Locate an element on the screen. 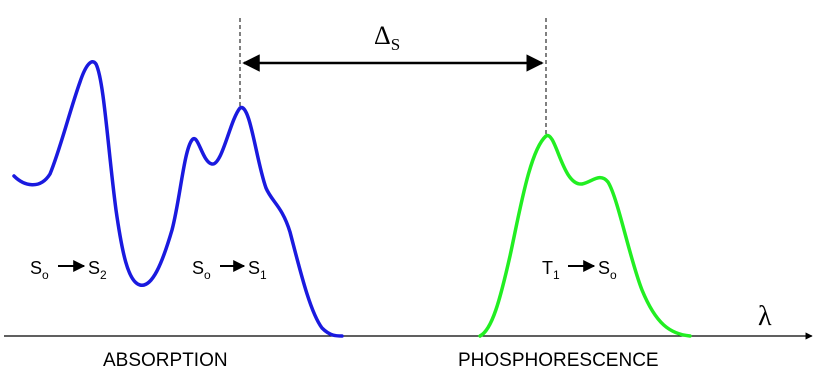 The height and width of the screenshot is (374, 818). transition-s0-s1: So S1 is located at coordinates (229, 270).